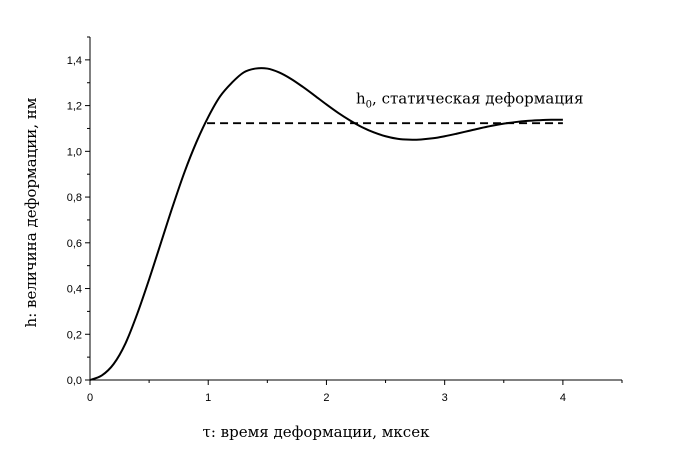  What do you see at coordinates (369, 104) in the screenshot?
I see `annotation-sub: 0` at bounding box center [369, 104].